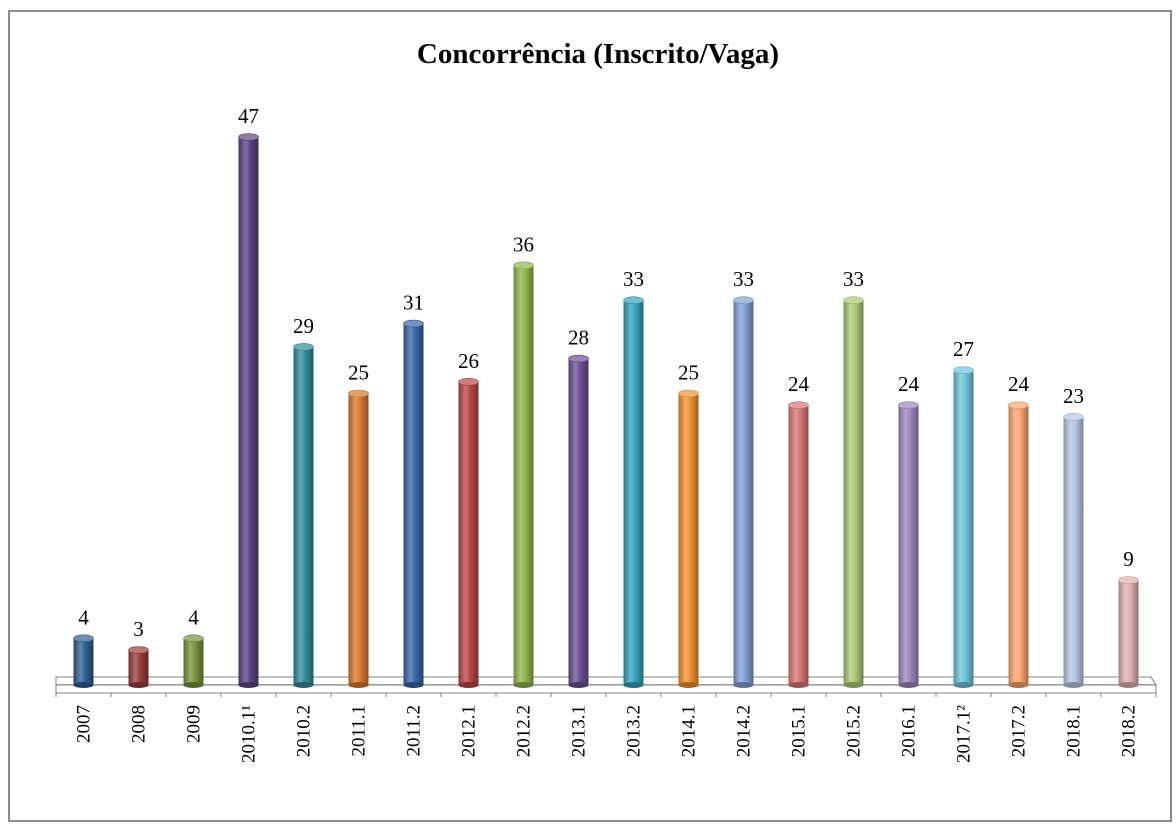 The image size is (1176, 827). I want to click on x-tick-label: 2008, so click(139, 724).